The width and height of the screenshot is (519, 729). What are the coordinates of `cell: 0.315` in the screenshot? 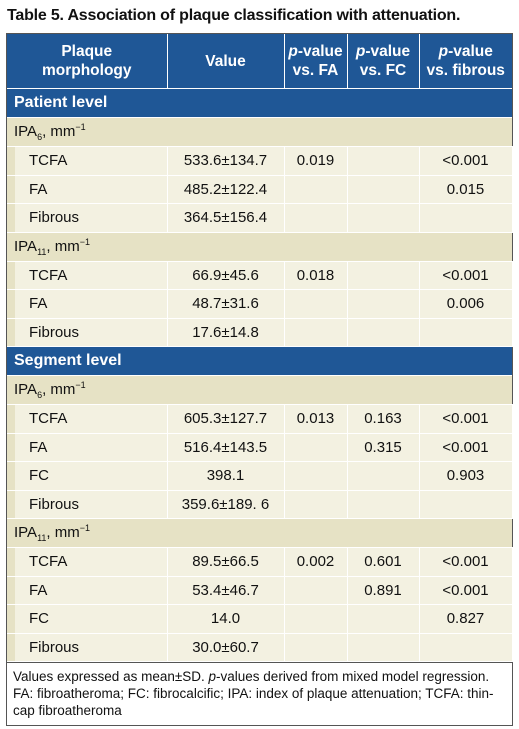 It's located at (383, 447).